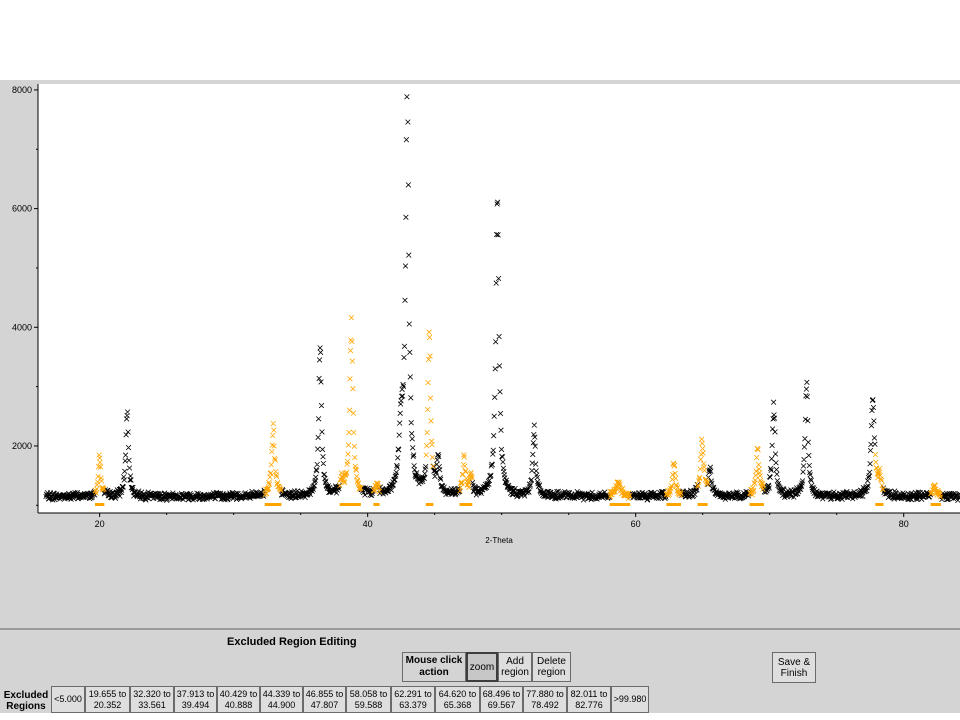 The height and width of the screenshot is (720, 960). Describe the element at coordinates (904, 524) in the screenshot. I see `x-tick-label: 80` at that location.